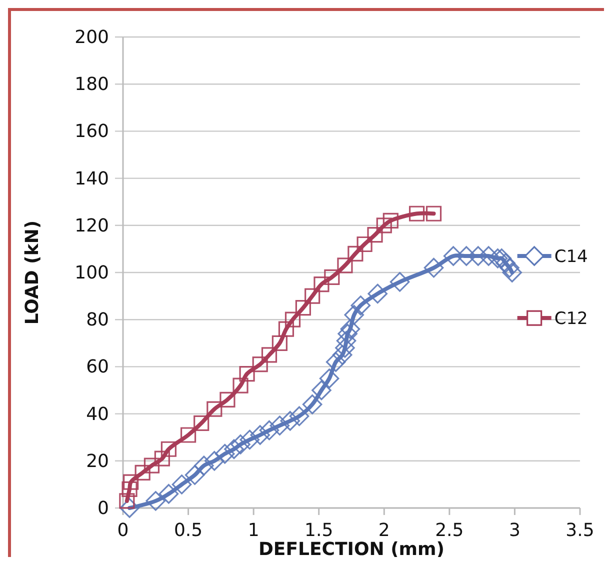 Image resolution: width=612 pixels, height=565 pixels. What do you see at coordinates (449, 530) in the screenshot?
I see `x-tick-label: 2.5` at bounding box center [449, 530].